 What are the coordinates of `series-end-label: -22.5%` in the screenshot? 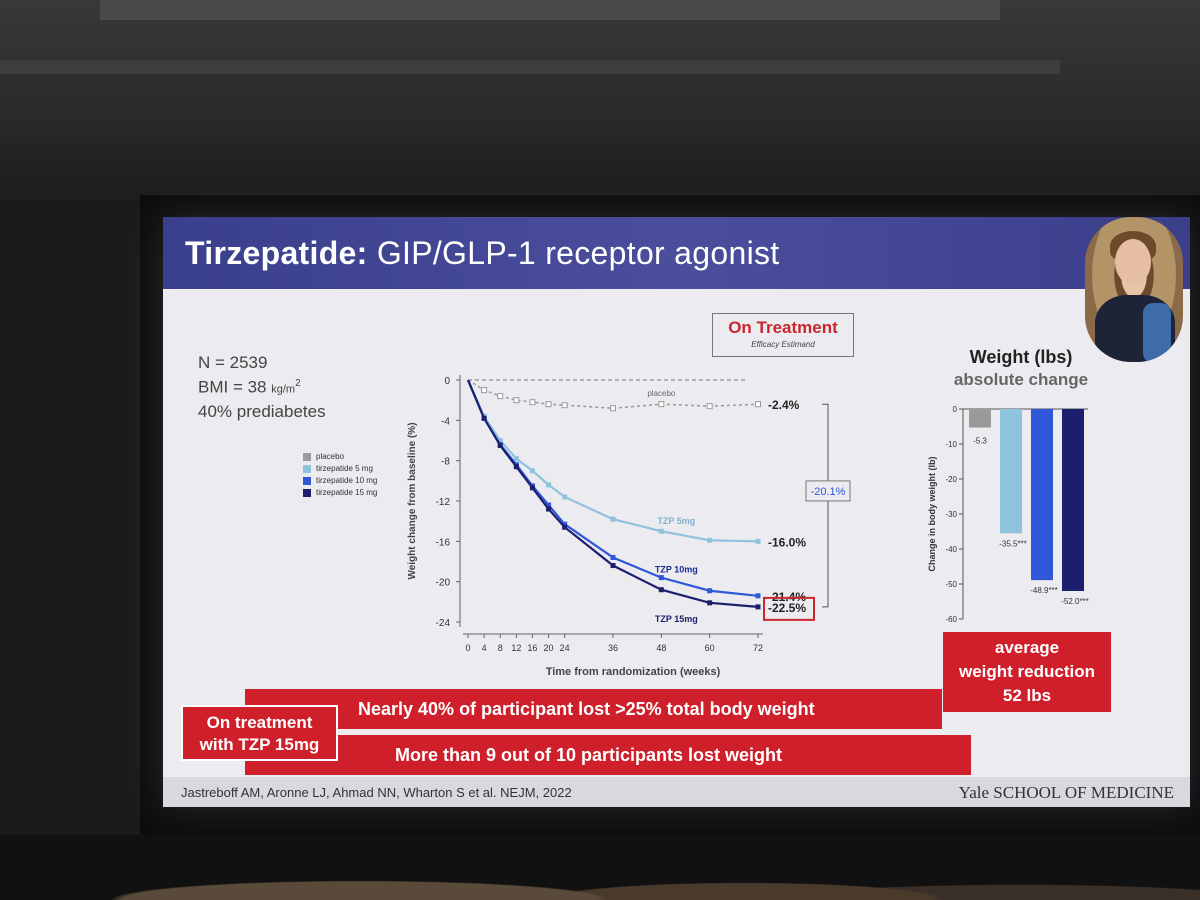 It's located at (787, 608).